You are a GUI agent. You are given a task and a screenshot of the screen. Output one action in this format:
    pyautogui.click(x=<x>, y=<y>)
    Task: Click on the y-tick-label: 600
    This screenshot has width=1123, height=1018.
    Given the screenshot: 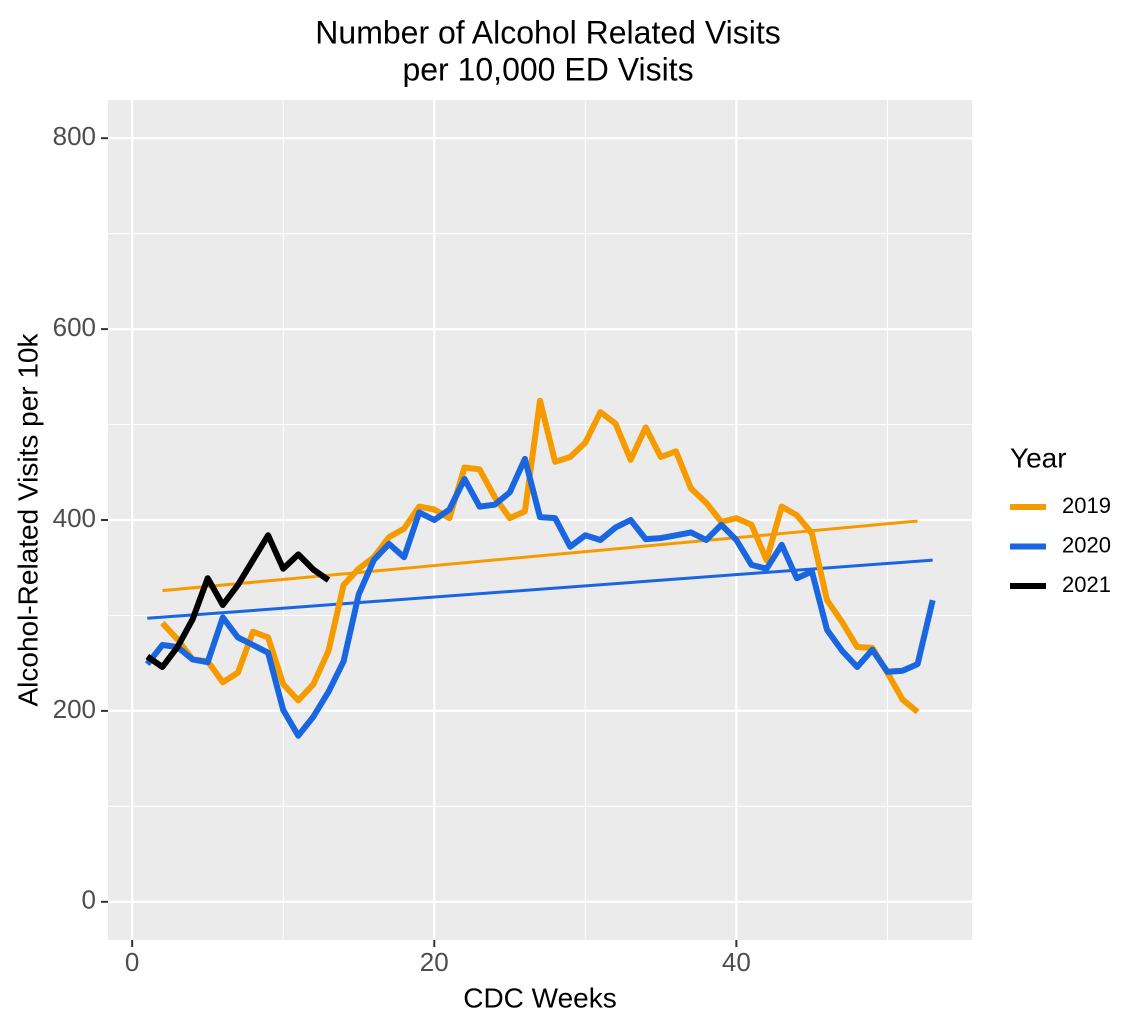 What is the action you would take?
    pyautogui.click(x=74, y=327)
    